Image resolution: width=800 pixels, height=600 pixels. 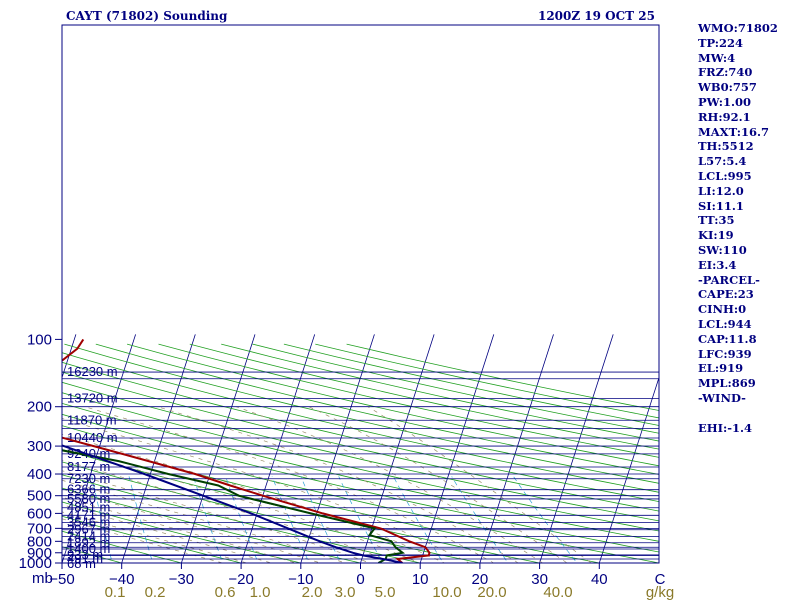 I want to click on height-label: 1400 m, so click(x=88, y=548).